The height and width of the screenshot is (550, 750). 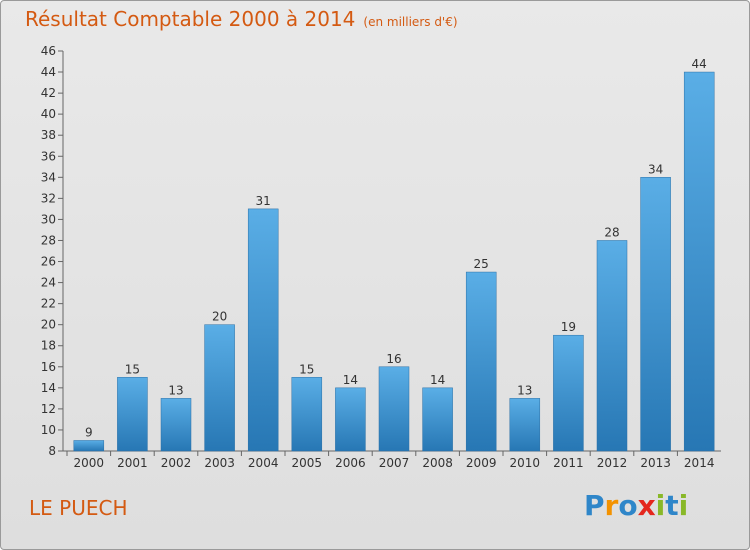 I want to click on y-tick-label: 30, so click(x=48, y=219).